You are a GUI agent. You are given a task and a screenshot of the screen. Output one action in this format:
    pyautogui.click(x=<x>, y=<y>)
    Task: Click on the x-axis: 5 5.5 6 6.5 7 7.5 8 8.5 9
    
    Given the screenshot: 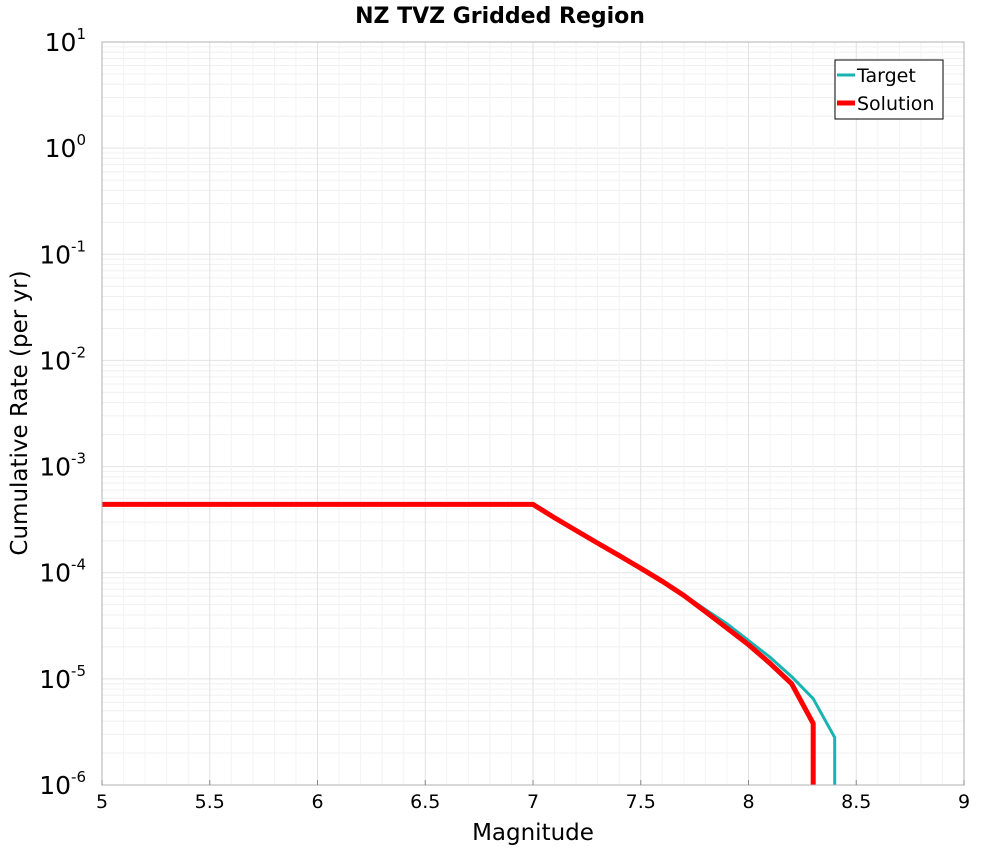 What is the action you would take?
    pyautogui.click(x=533, y=796)
    